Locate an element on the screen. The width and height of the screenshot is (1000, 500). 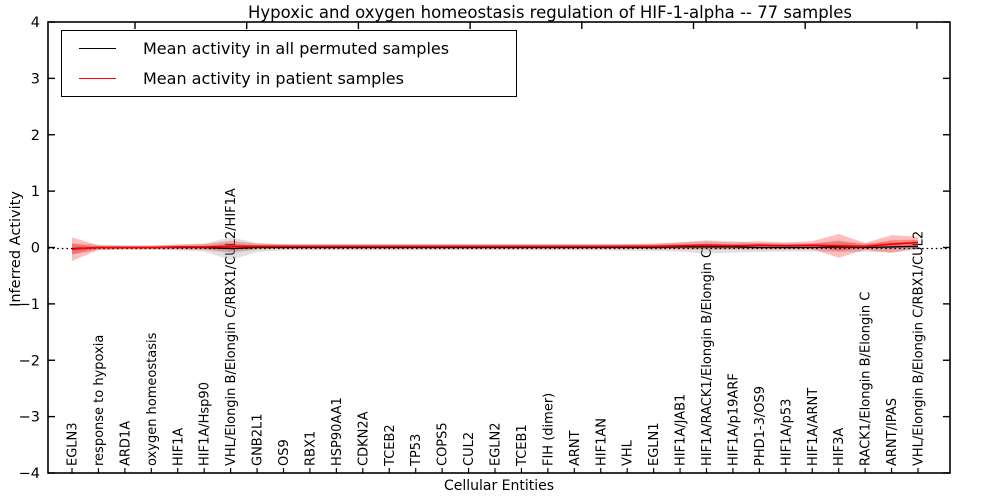
x-tick-label: HIF1A/ARNT is located at coordinates (813, 427).